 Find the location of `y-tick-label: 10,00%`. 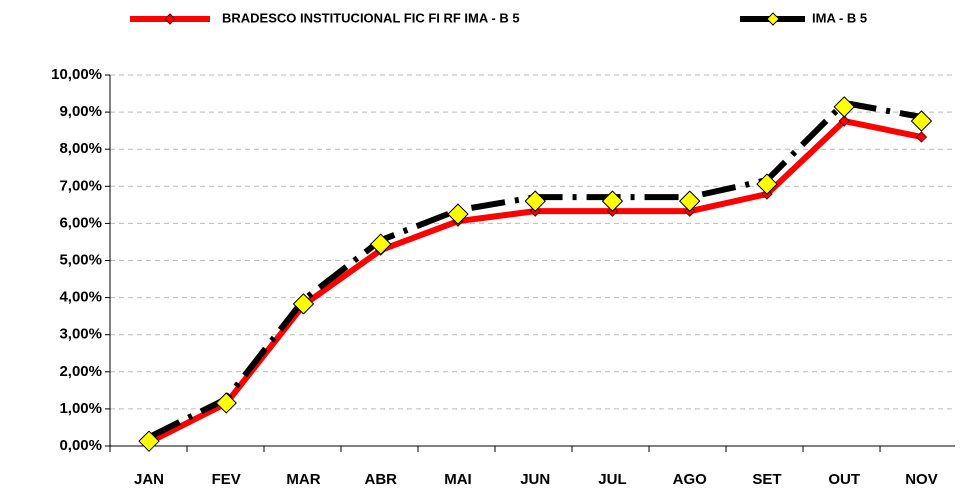

y-tick-label: 10,00% is located at coordinates (76, 74).